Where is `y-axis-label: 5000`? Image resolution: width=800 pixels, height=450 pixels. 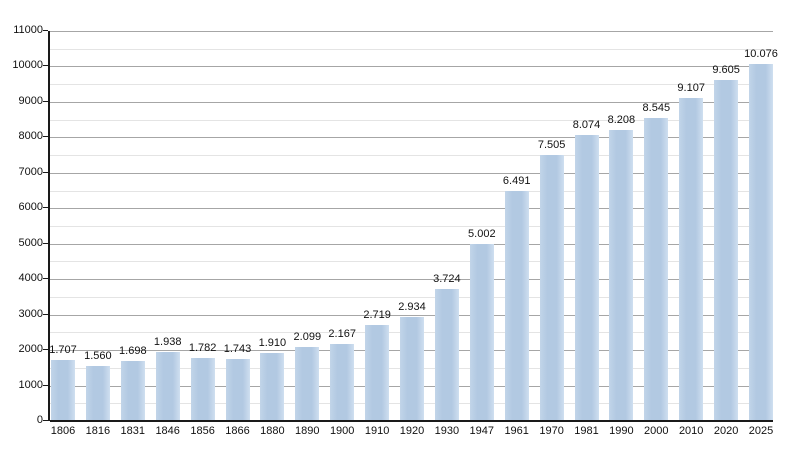
y-axis-label: 5000 is located at coordinates (30, 242).